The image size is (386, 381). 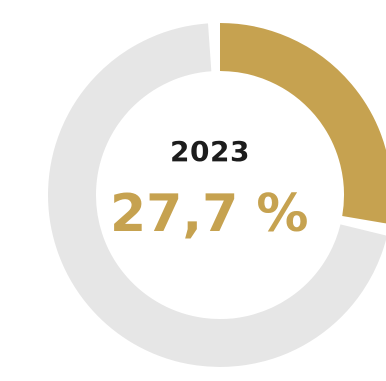 What do you see at coordinates (210, 151) in the screenshot?
I see `center-year-label: 2023` at bounding box center [210, 151].